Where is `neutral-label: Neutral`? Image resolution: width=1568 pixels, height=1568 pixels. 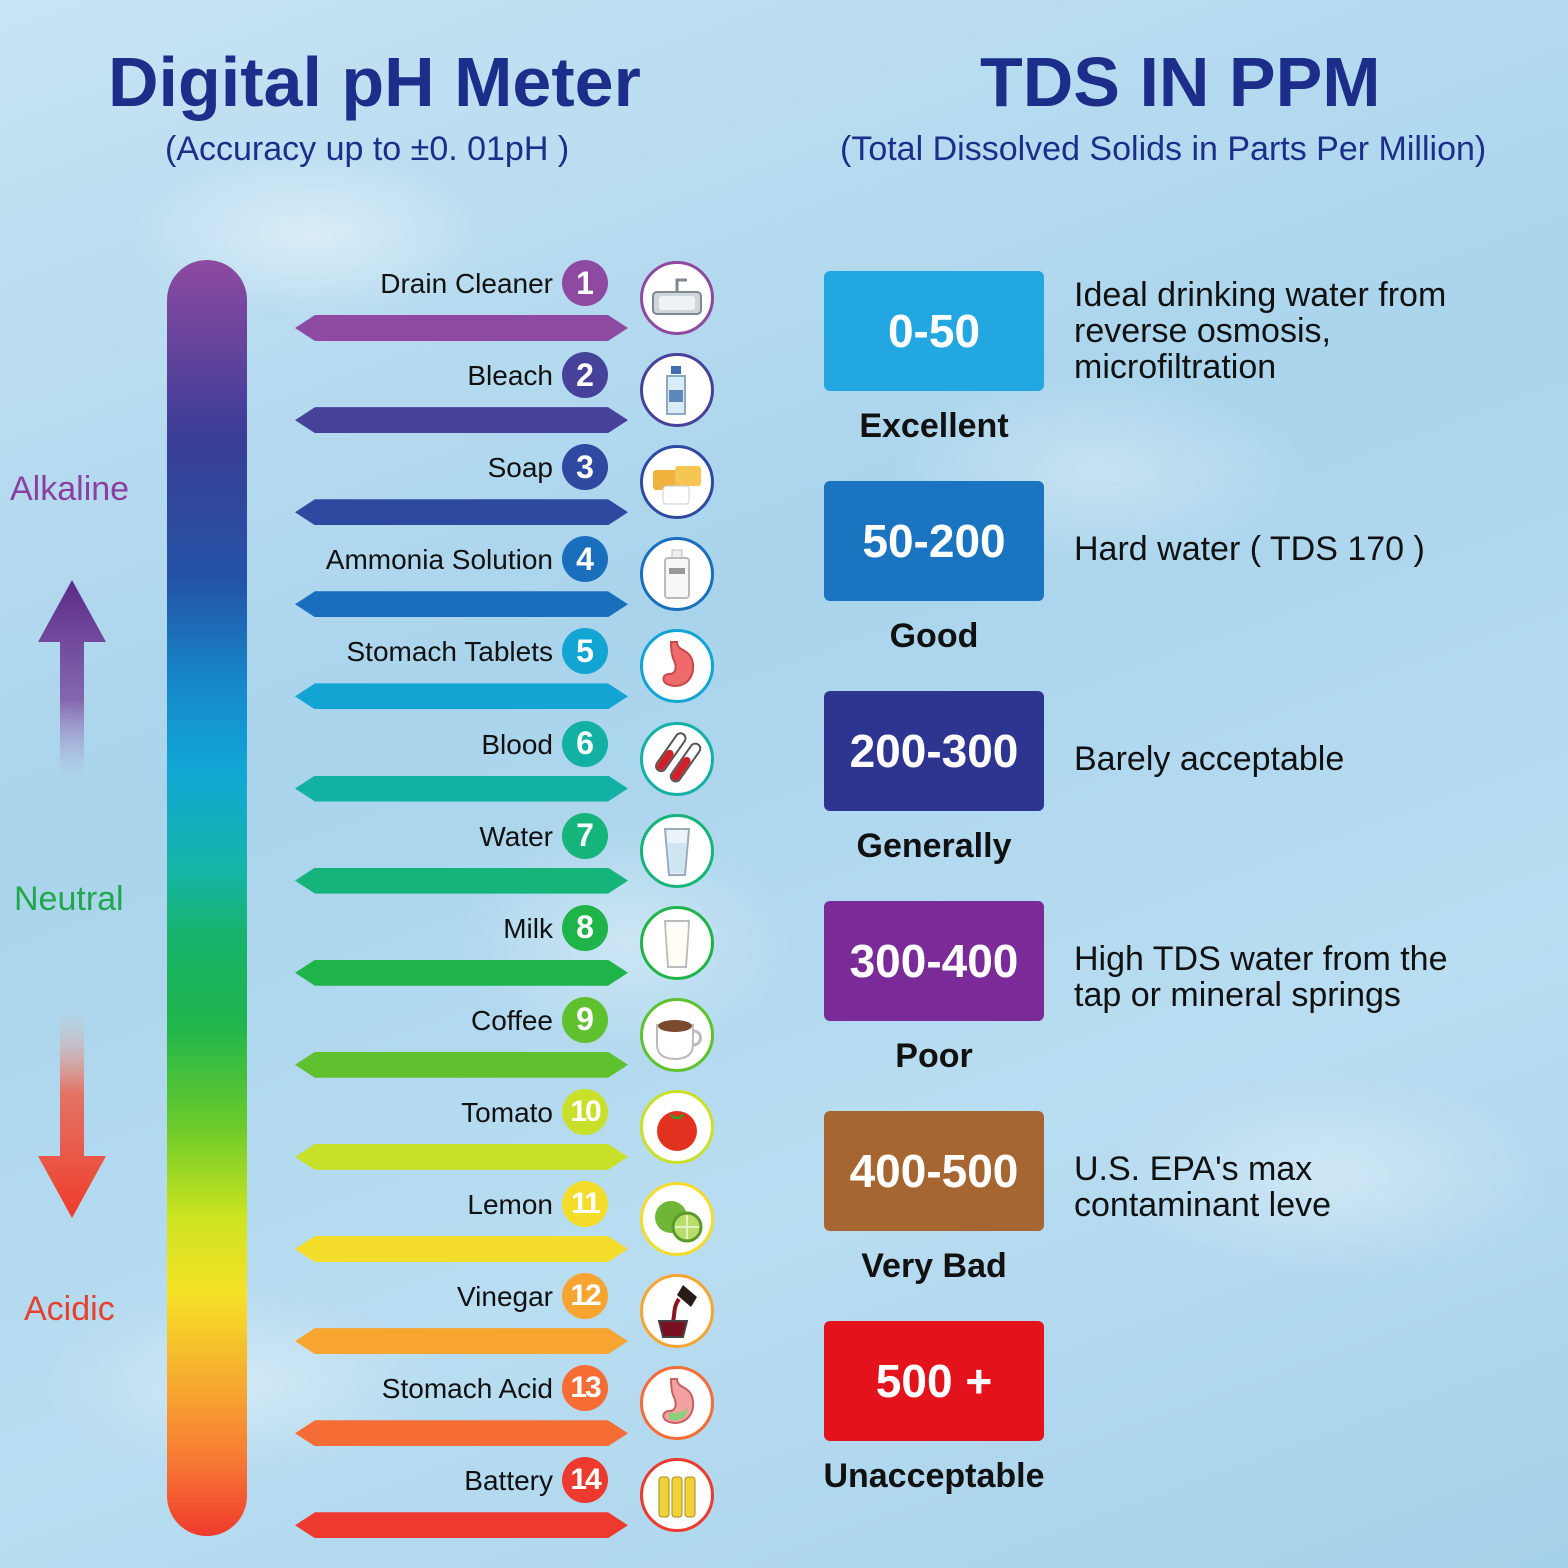
neutral-label: Neutral is located at coordinates (69, 899).